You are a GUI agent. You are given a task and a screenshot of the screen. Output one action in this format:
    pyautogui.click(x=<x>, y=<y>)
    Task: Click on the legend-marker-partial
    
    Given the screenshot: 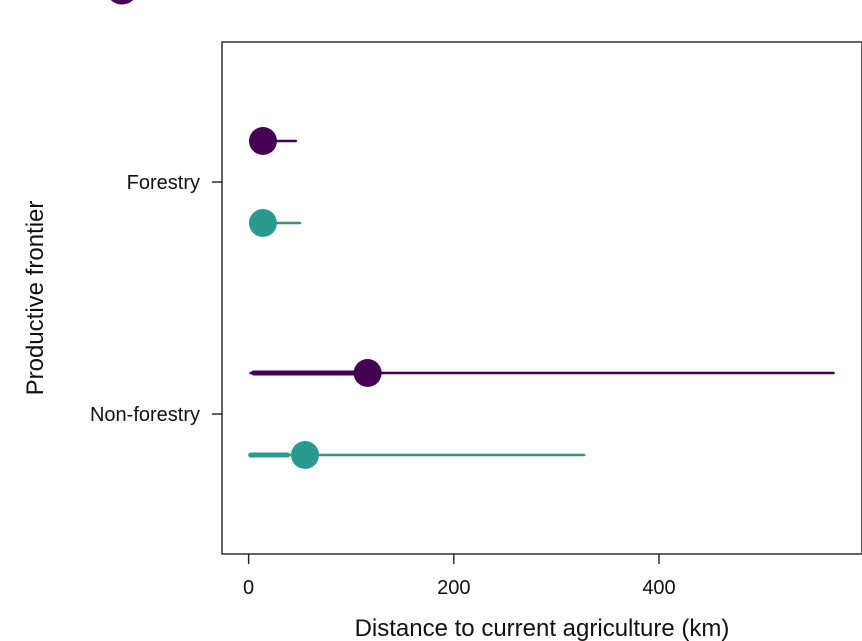 What is the action you would take?
    pyautogui.click(x=122, y=2)
    